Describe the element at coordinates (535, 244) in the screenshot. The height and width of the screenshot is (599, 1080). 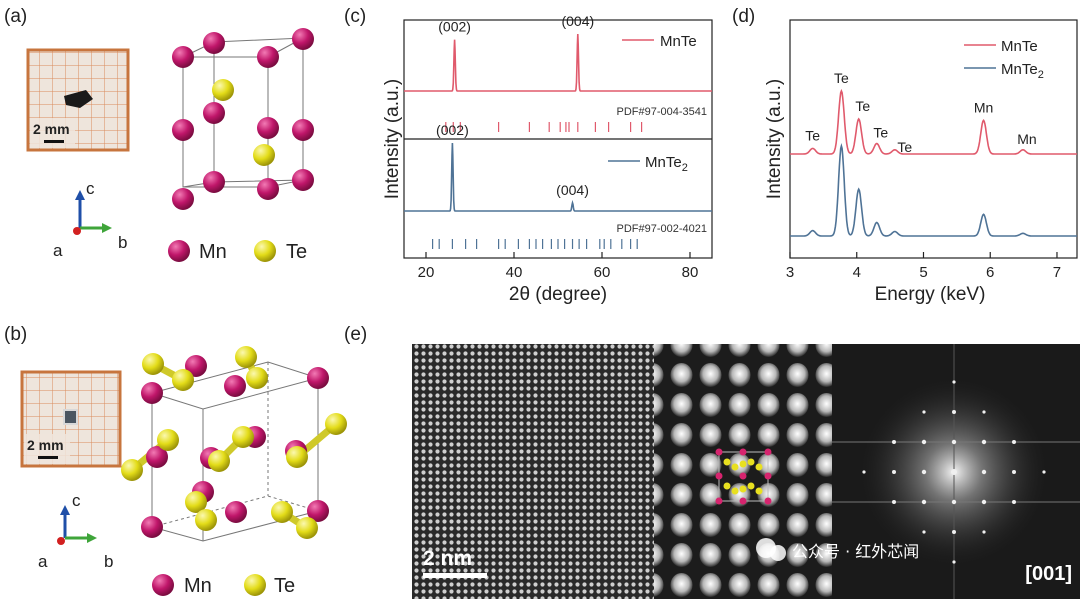
I see `reference-lines-mnte2` at that location.